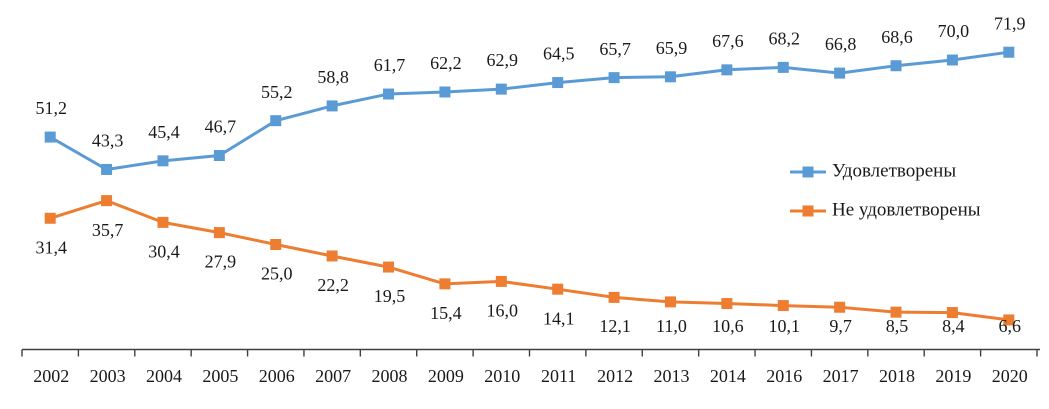 This screenshot has width=1049, height=409. What do you see at coordinates (333, 376) in the screenshot?
I see `x-tick-label: 2007` at bounding box center [333, 376].